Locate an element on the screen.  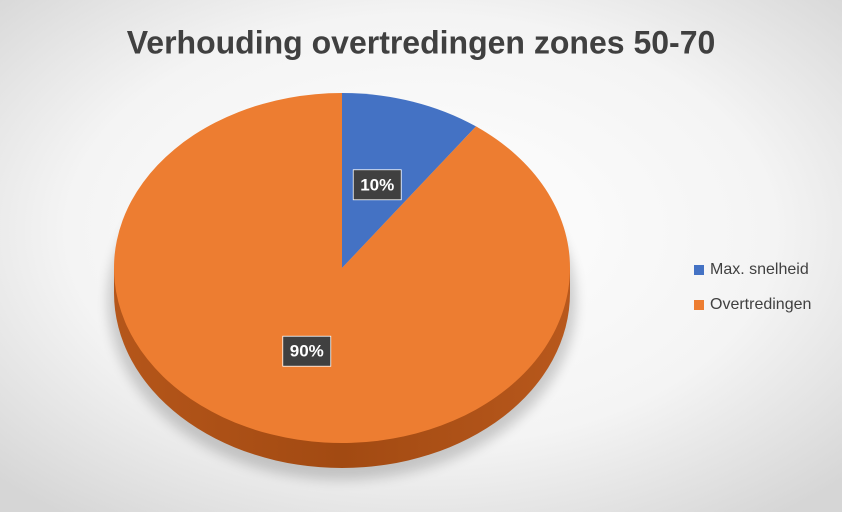
data-label-text: 90% is located at coordinates (307, 351).